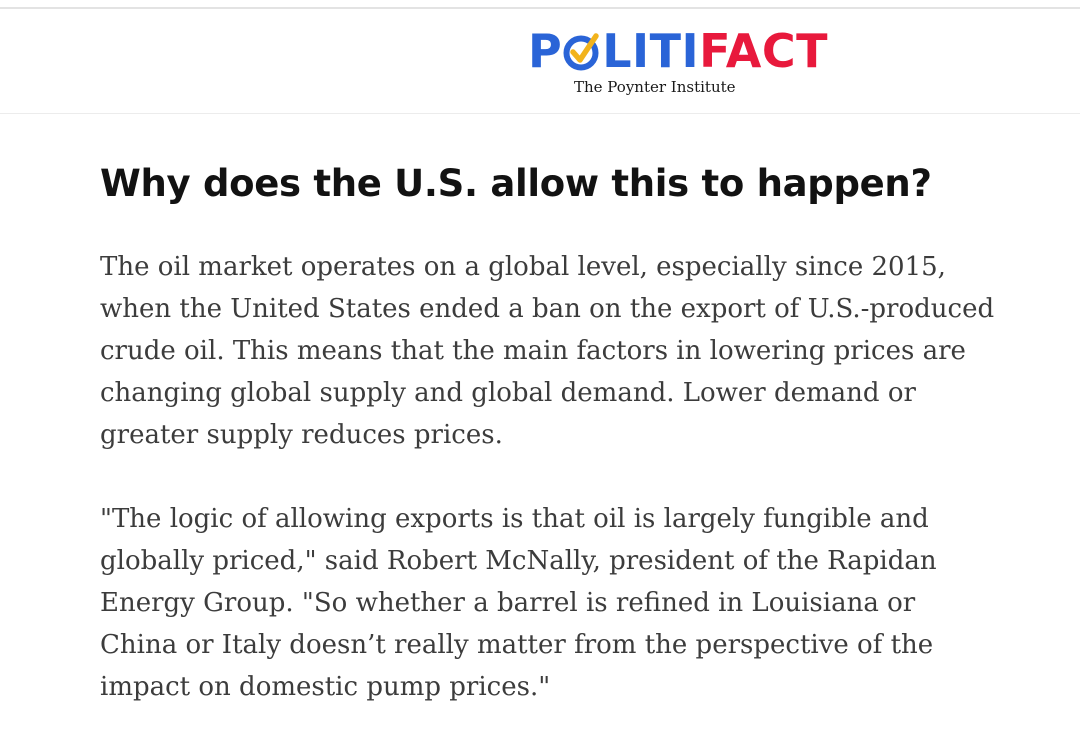 The height and width of the screenshot is (741, 1080). I want to click on site-header: P LITI FACT The Poynter Institute, so click(540, 61).